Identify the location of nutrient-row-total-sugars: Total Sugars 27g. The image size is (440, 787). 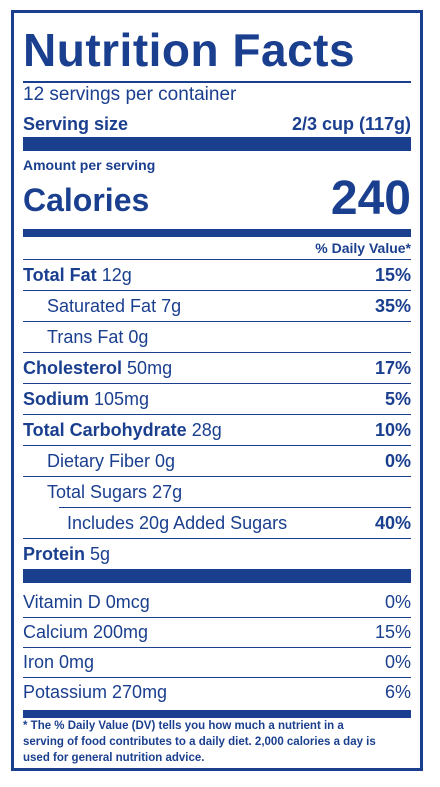
(114, 492).